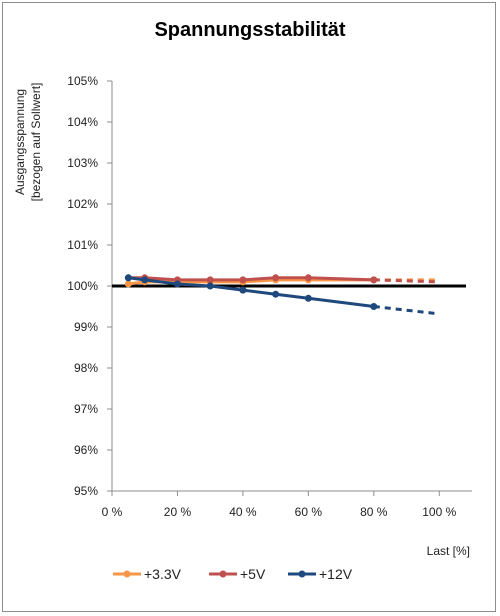  What do you see at coordinates (82, 245) in the screenshot?
I see `y-tick-label: 101%` at bounding box center [82, 245].